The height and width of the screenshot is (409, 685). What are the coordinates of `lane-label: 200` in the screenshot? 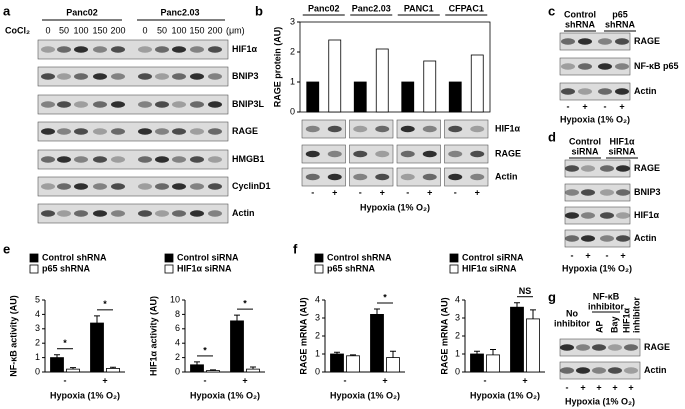 It's located at (117, 30).